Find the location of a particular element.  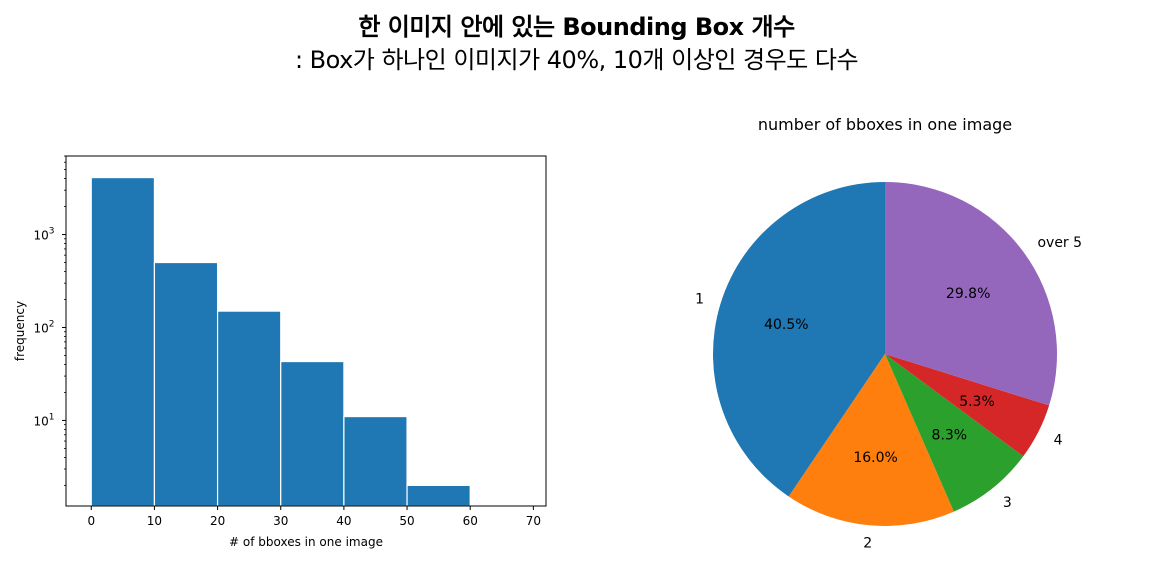

pie-category-label: 4 is located at coordinates (1058, 441).